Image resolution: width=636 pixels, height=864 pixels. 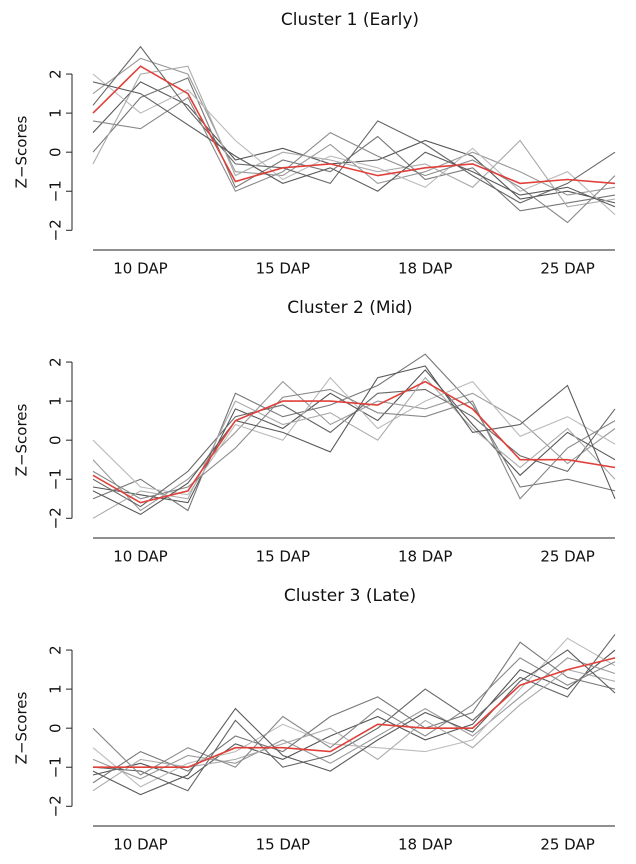 I want to click on chart-title: Cluster 2 (Mid), so click(x=349, y=308).